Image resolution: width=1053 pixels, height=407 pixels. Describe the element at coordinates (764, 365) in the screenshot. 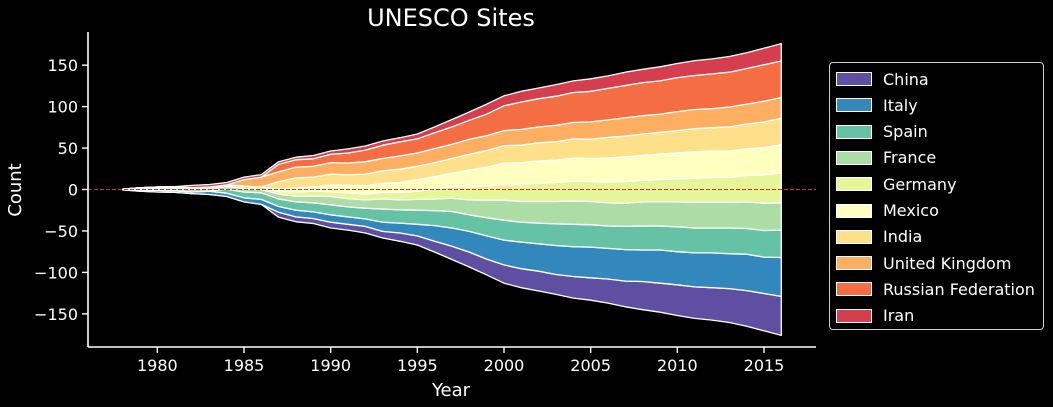

I see `x-tick-label: 2015` at that location.